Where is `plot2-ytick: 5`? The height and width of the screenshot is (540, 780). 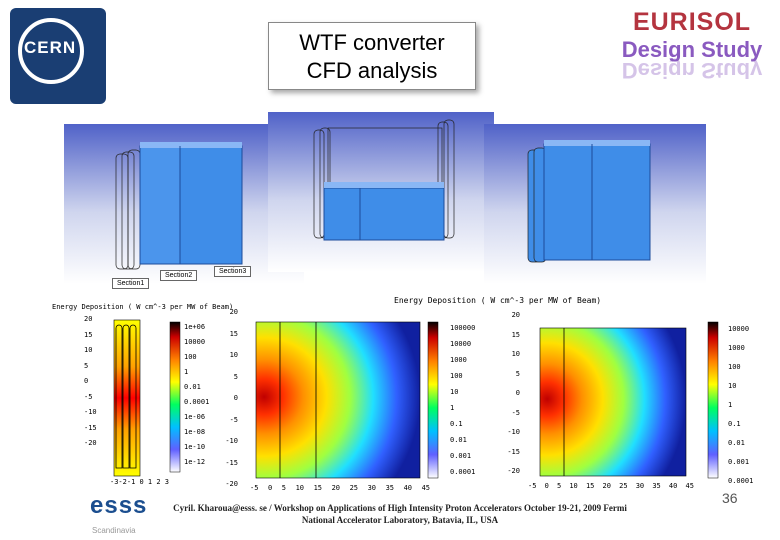 plot2-ytick: 5 is located at coordinates (235, 376).